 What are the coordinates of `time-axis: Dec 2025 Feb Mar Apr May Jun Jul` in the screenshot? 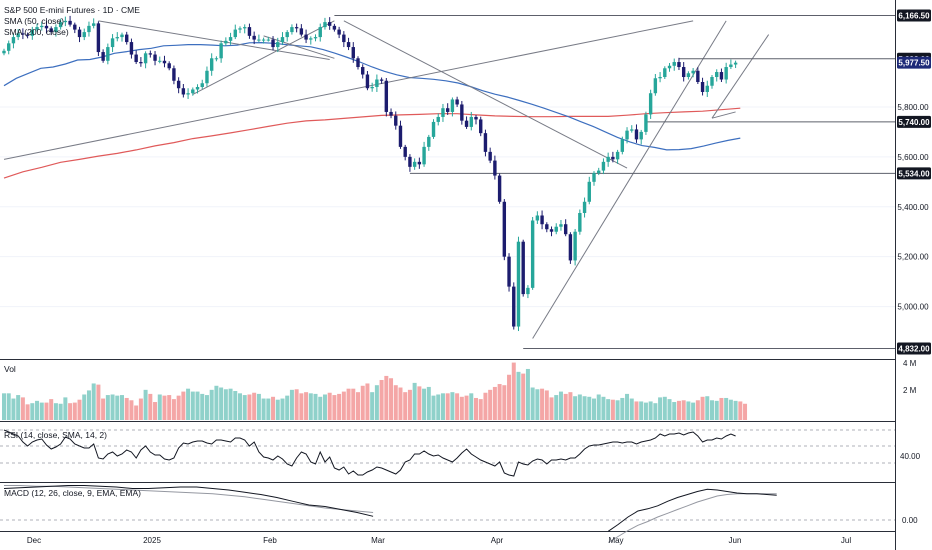 It's located at (439, 540).